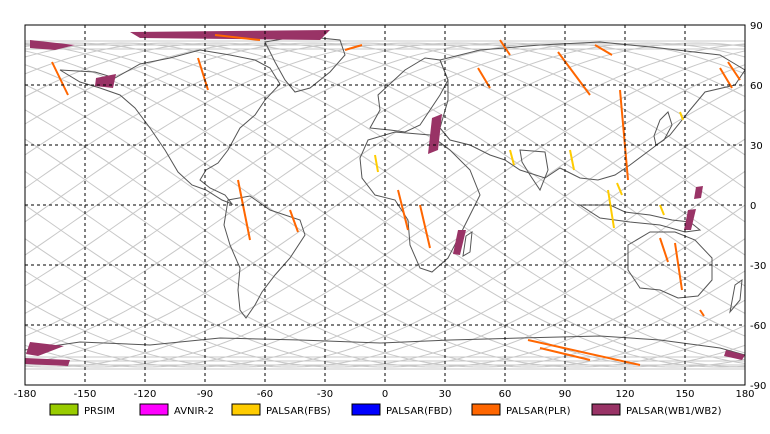  Describe the element at coordinates (85, 394) in the screenshot. I see `lon-tick-label: -150` at that location.